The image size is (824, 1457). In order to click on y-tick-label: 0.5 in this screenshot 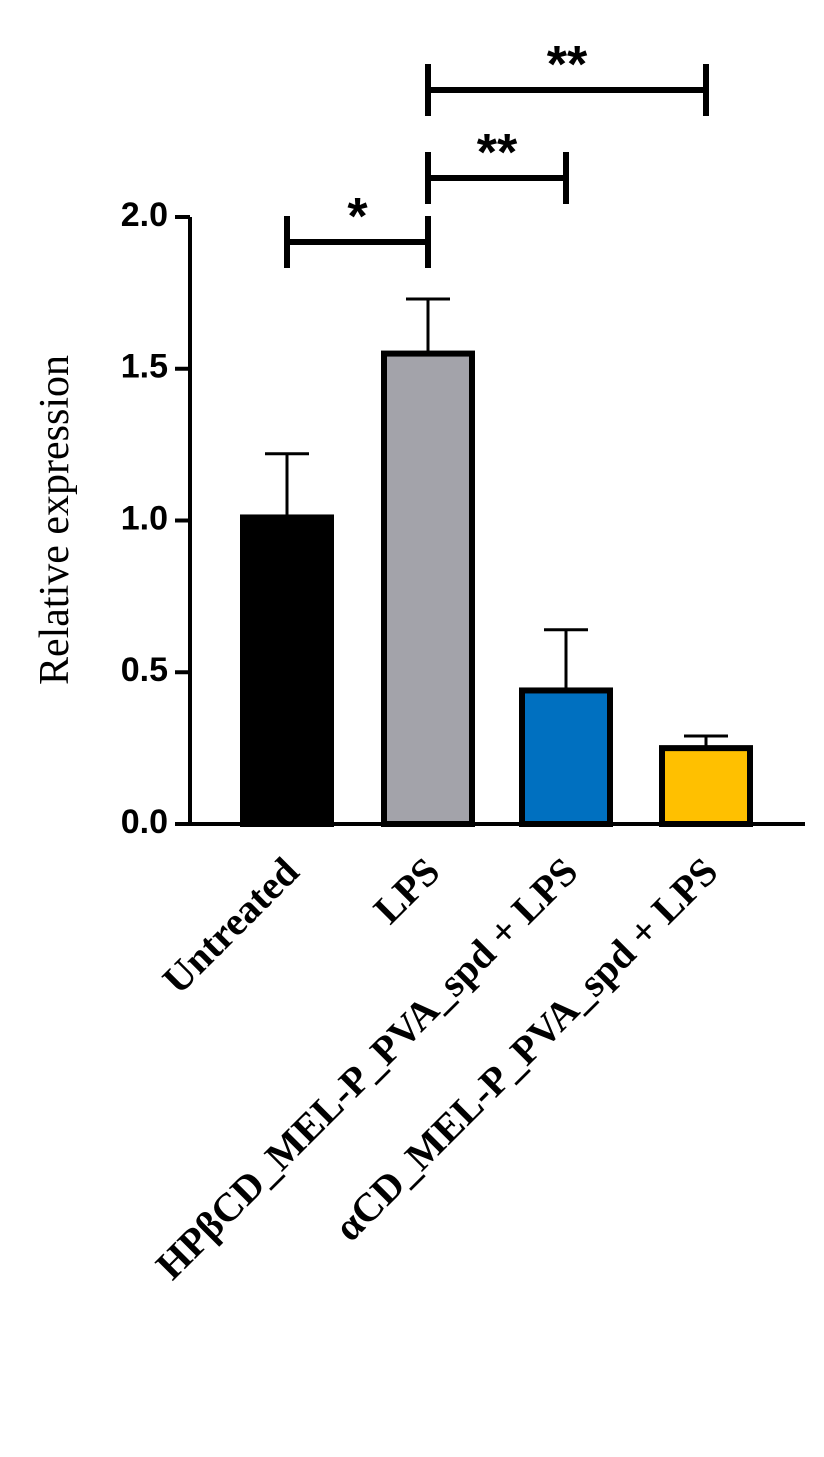, I will do `click(144, 670)`.